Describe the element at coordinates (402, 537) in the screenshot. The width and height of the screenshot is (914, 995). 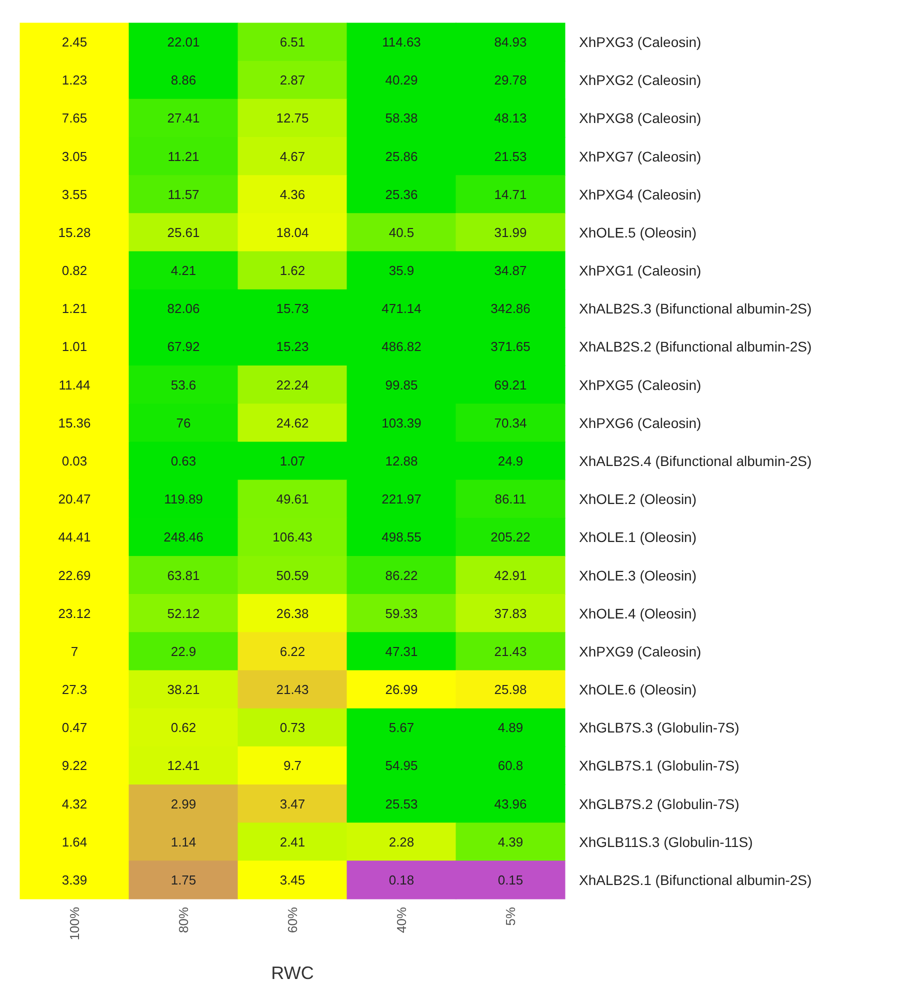
I see `data-label: 498.55` at that location.